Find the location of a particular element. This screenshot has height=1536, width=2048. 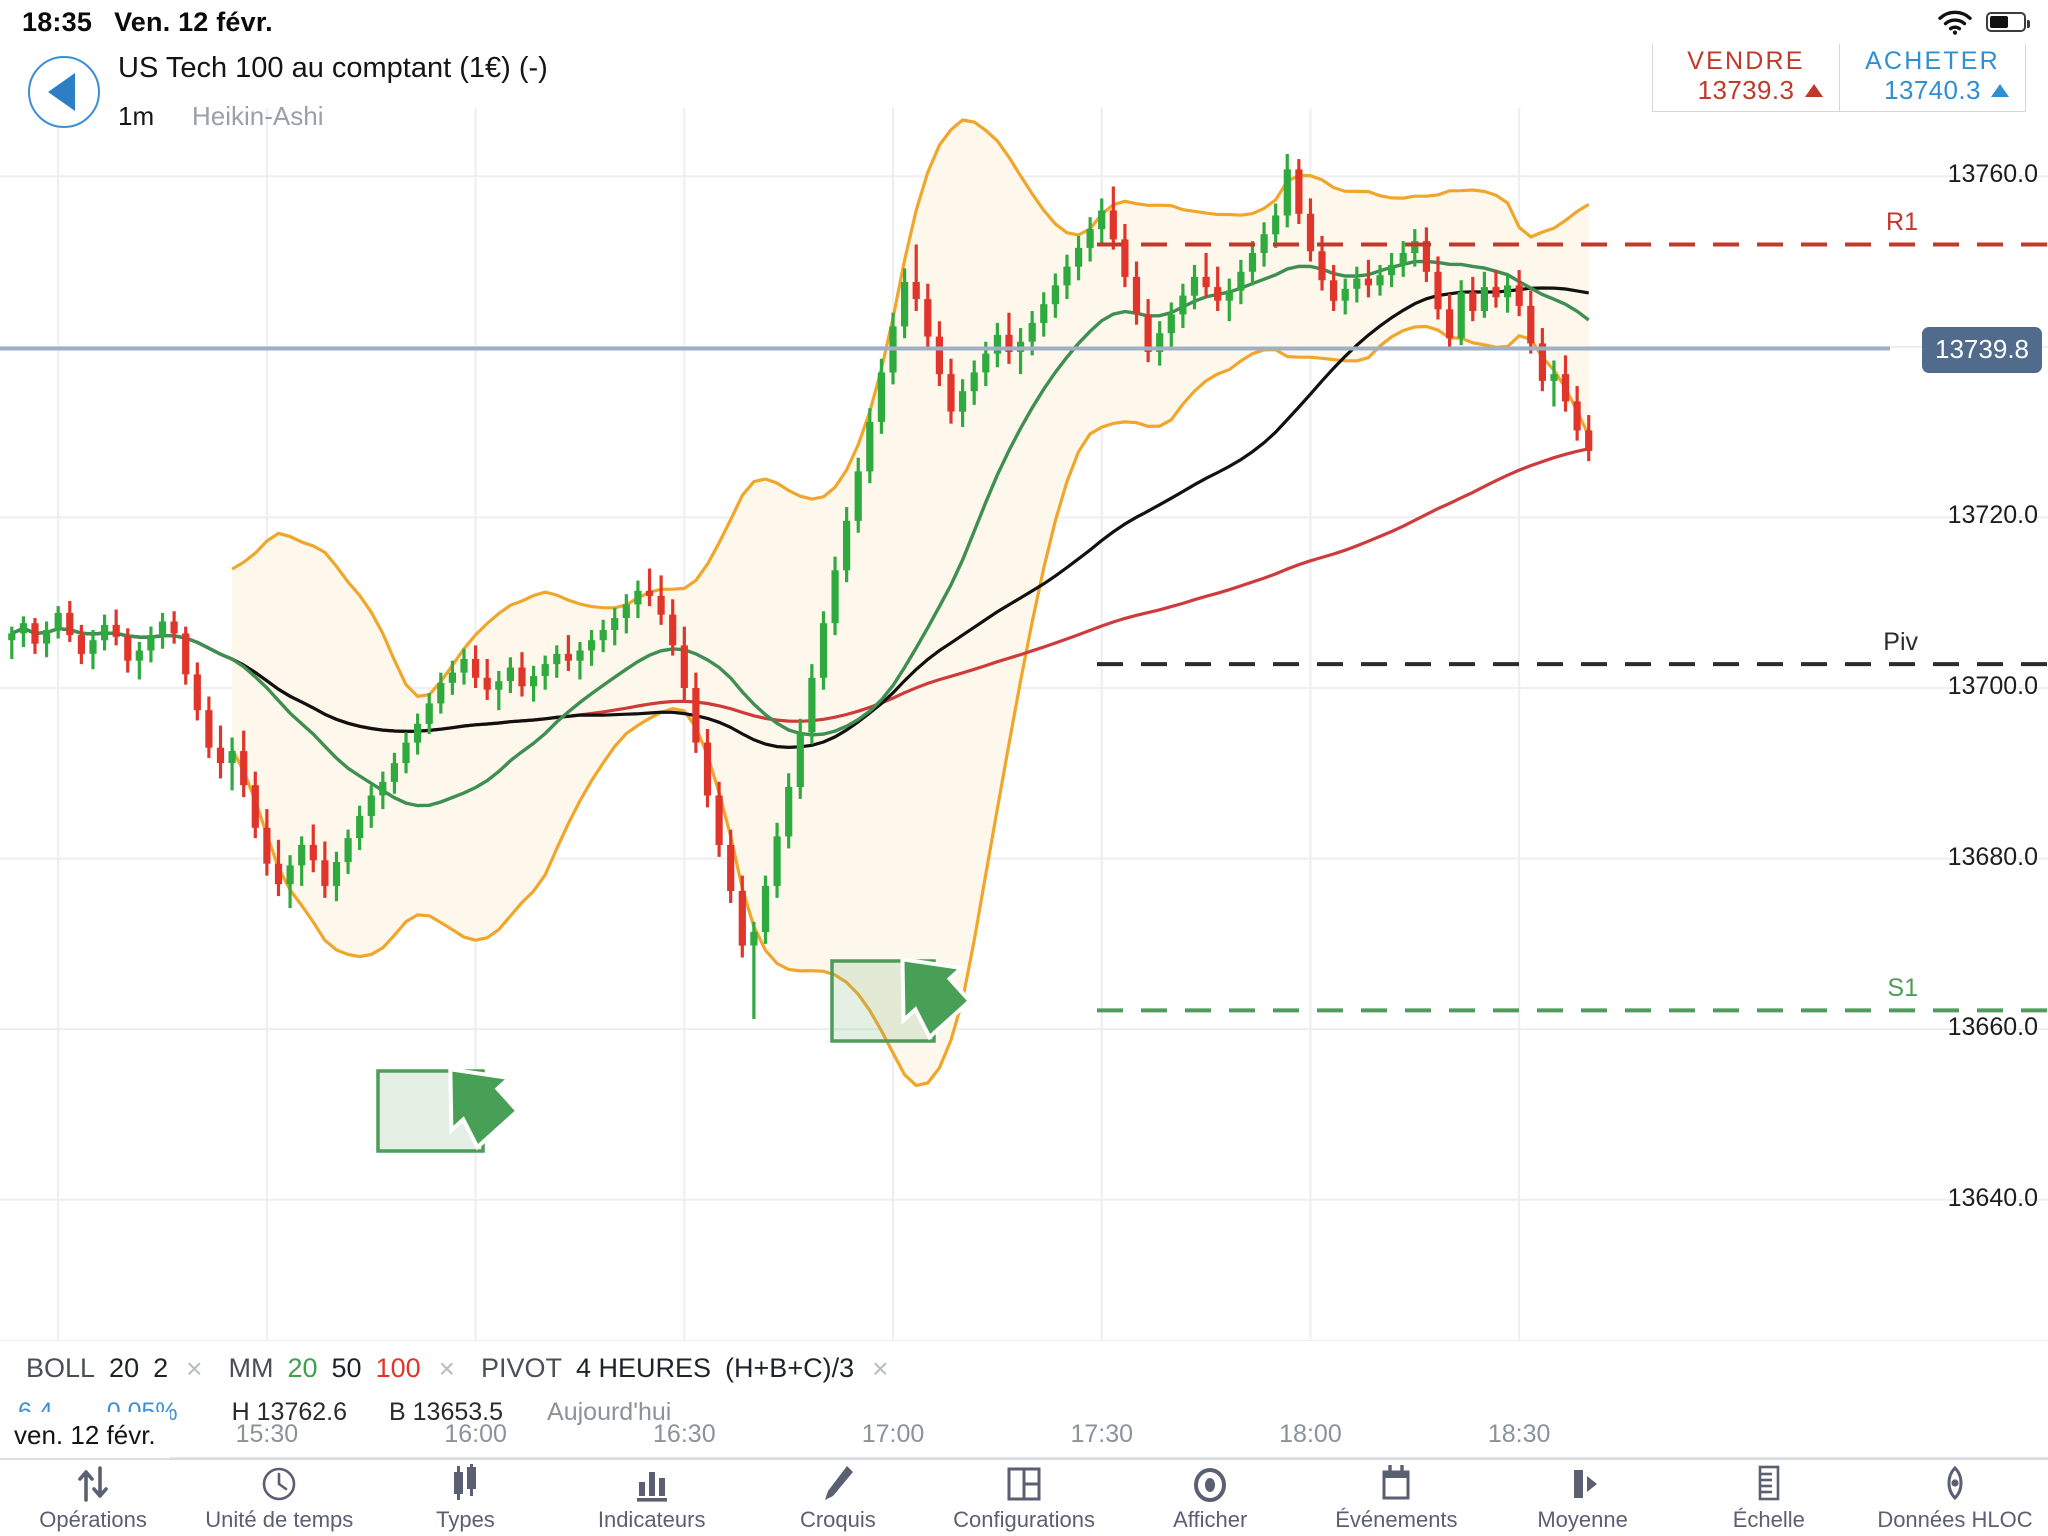

timeframe-label: 1m is located at coordinates (136, 116).